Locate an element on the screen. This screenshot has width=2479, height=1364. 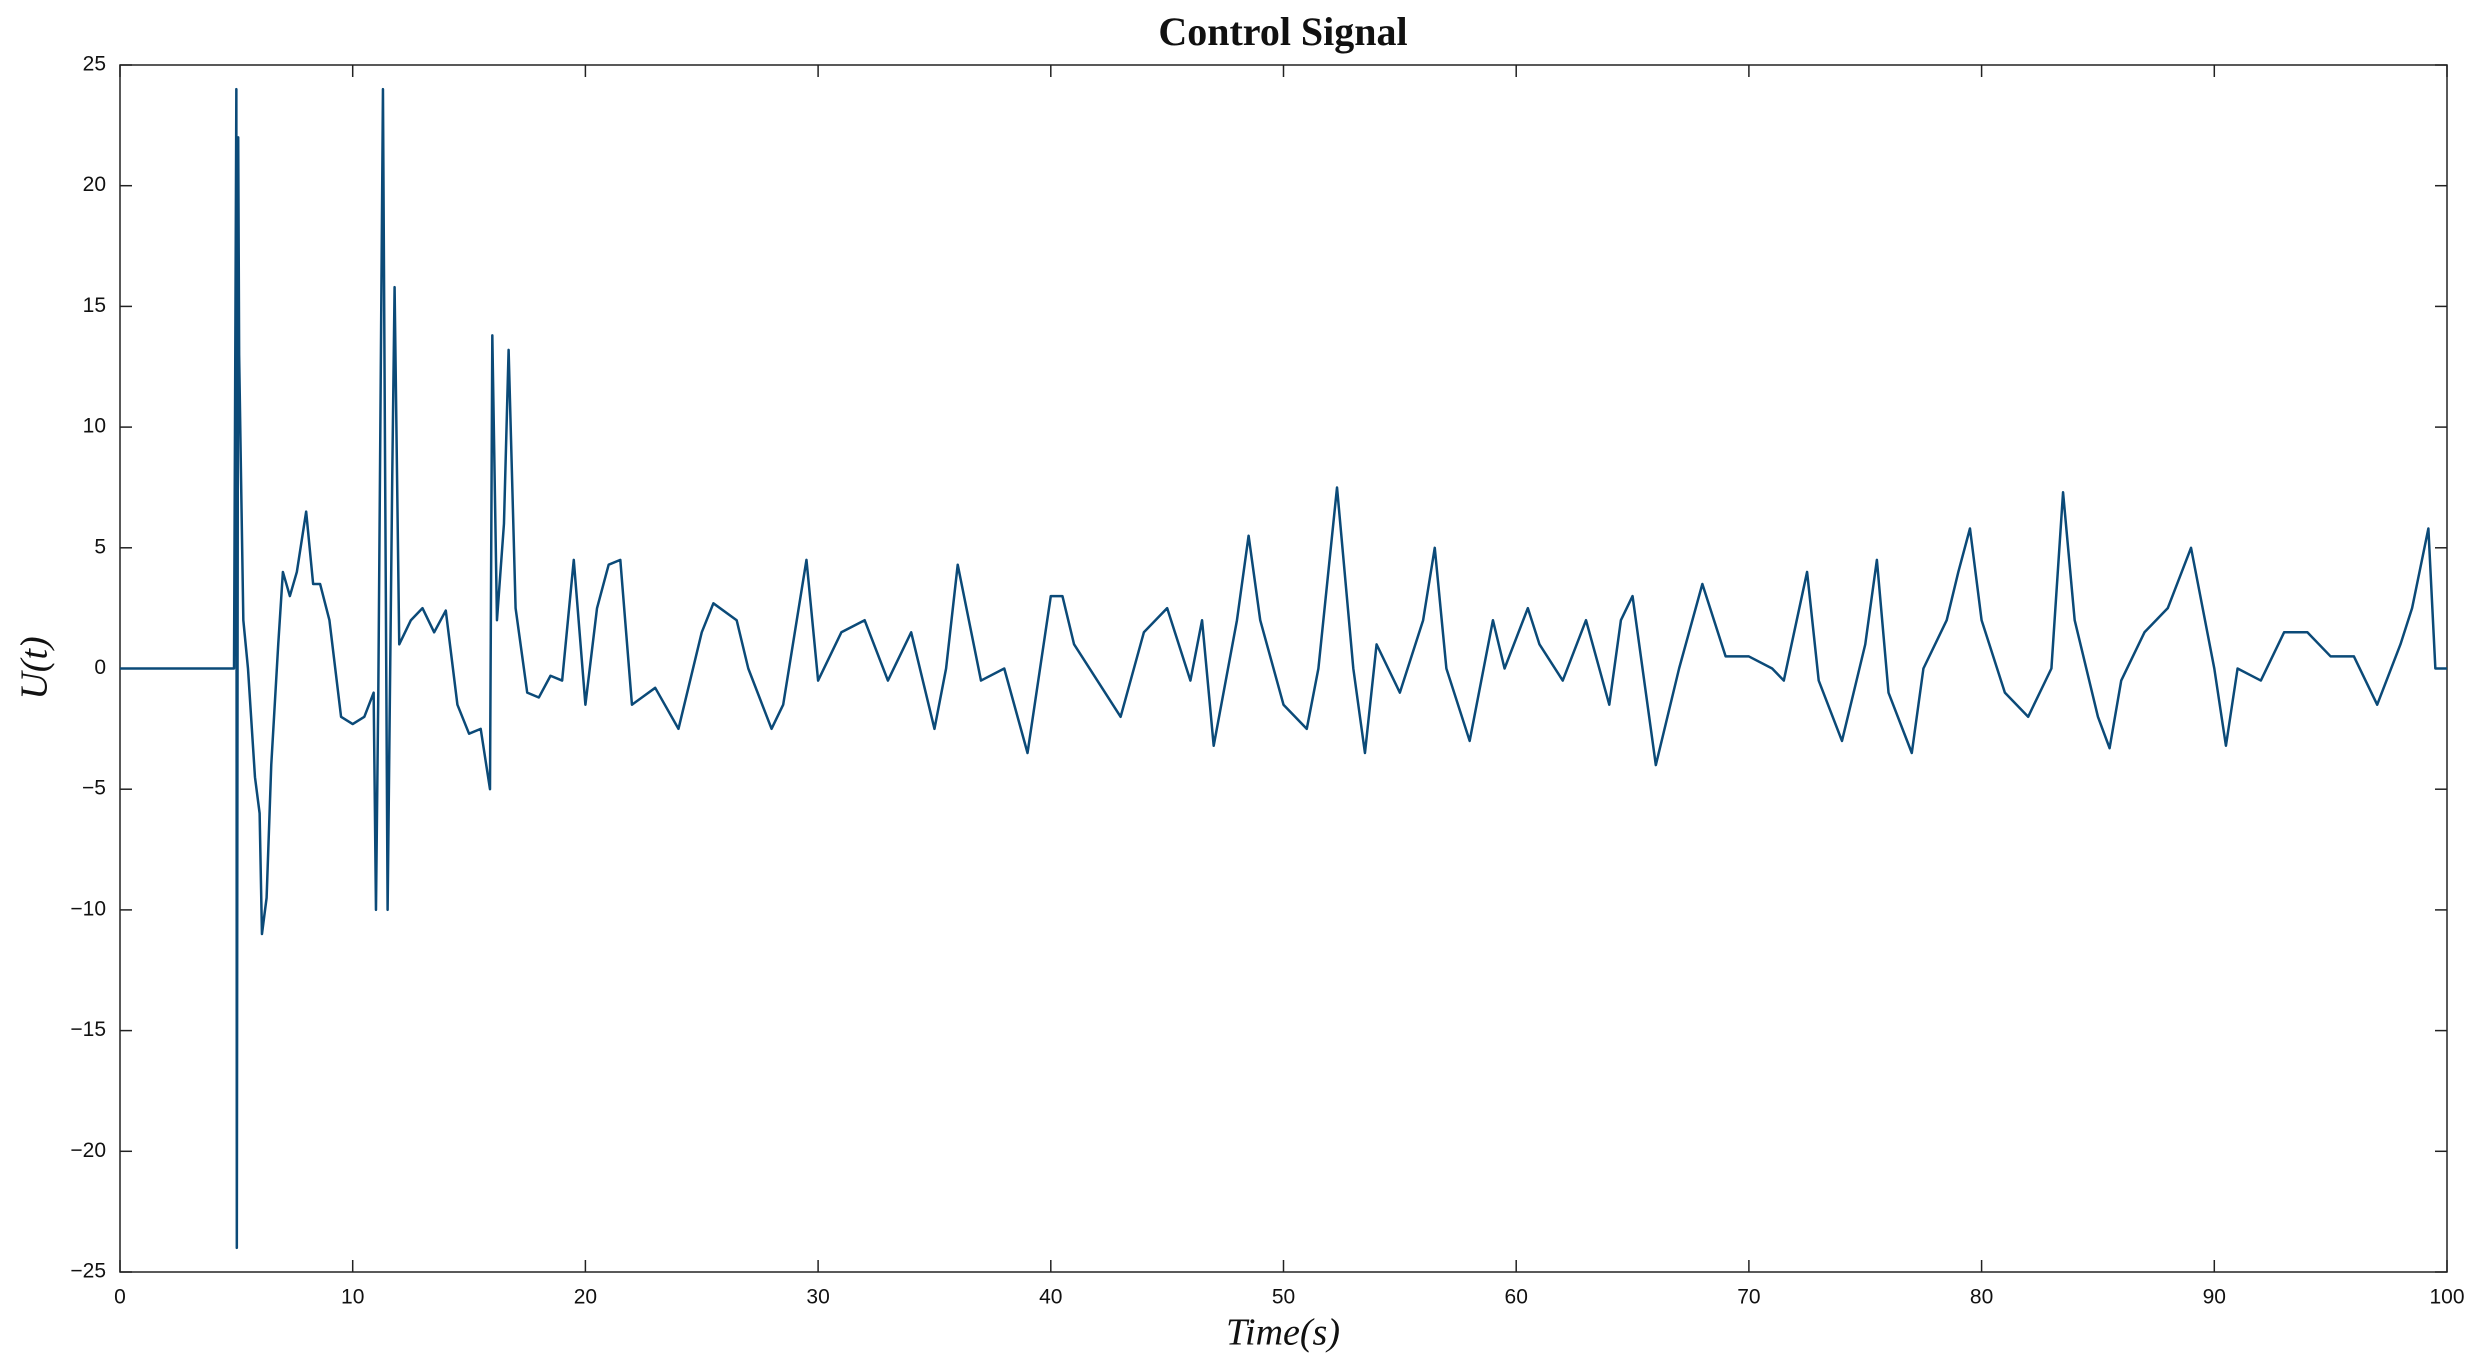
x-tick-label: 100 is located at coordinates (2446, 1297).